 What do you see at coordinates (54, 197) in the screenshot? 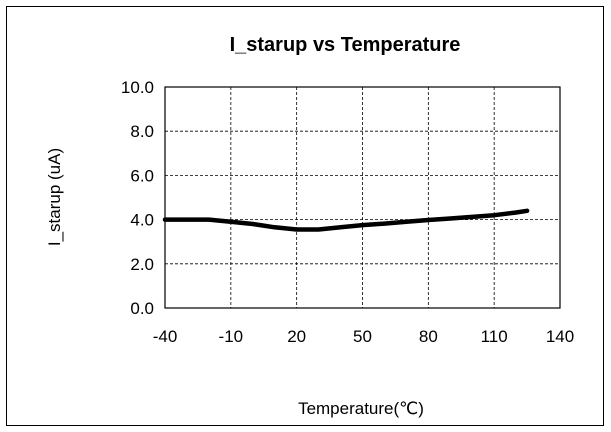
I see `y-axis-label: I_starup (uA)` at bounding box center [54, 197].